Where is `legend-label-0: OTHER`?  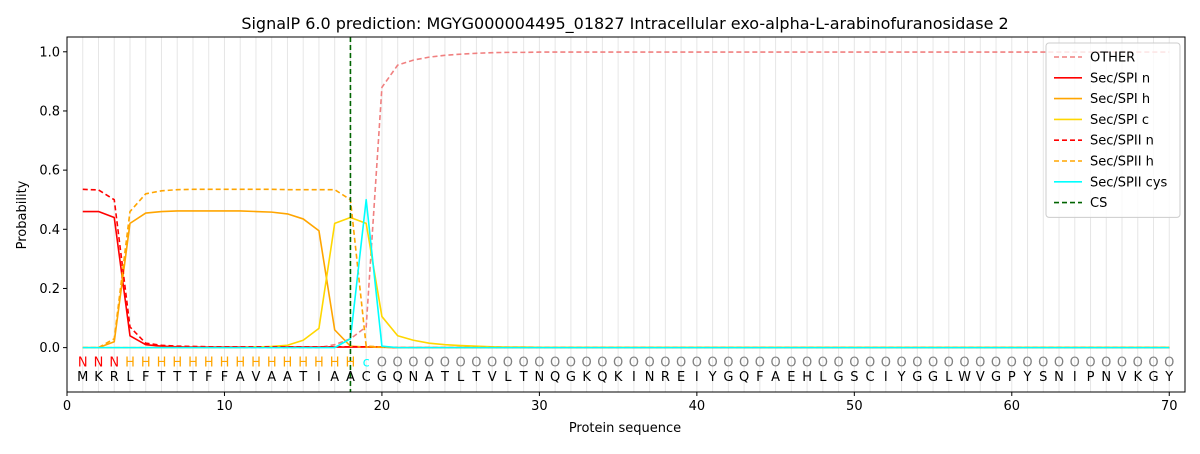
legend-label-0: OTHER is located at coordinates (1112, 58).